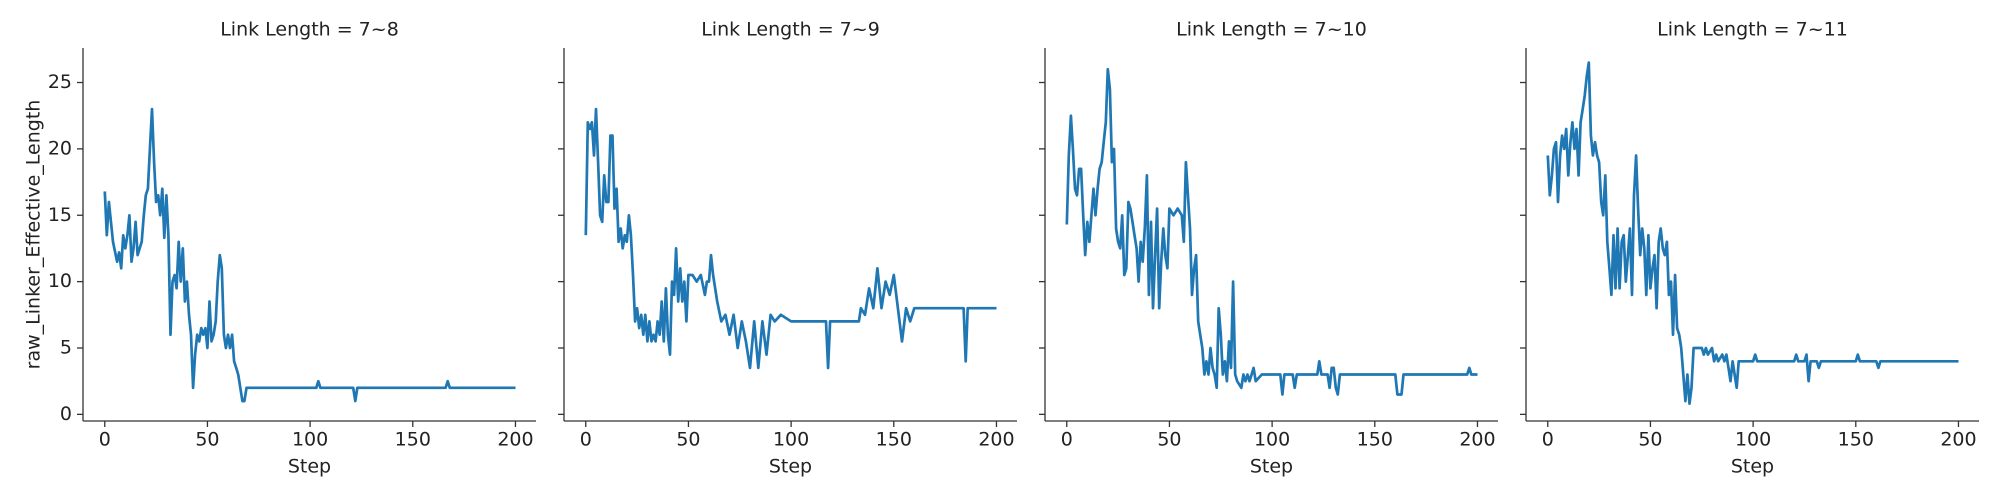  Describe the element at coordinates (309, 30) in the screenshot. I see `panel-title: Link Length = 7~8` at that location.